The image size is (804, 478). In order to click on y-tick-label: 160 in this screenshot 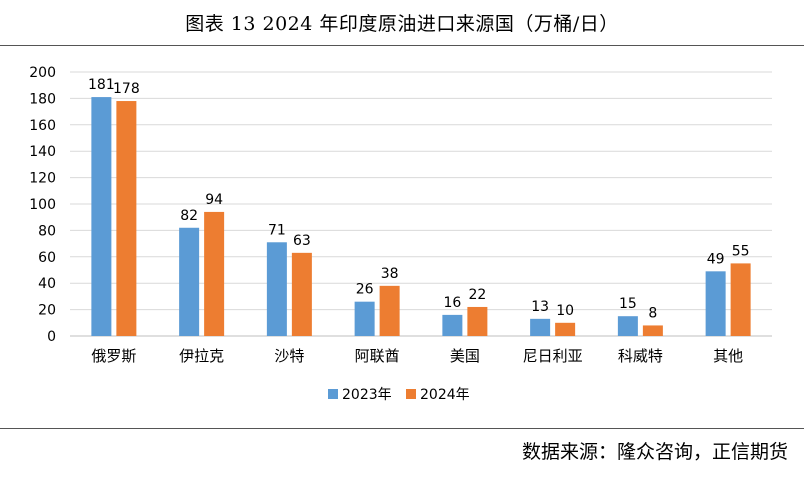, I will do `click(42, 126)`.